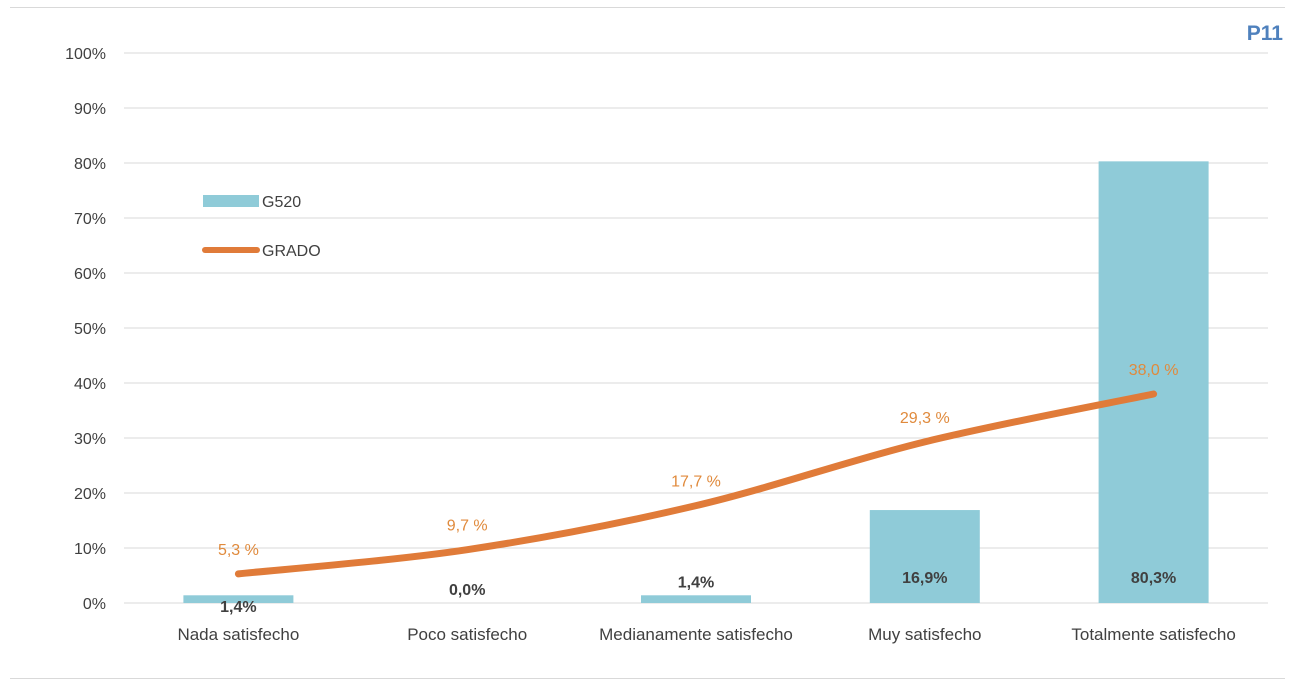  I want to click on x-tick-label: Totalmente satisfecho, so click(1153, 634).